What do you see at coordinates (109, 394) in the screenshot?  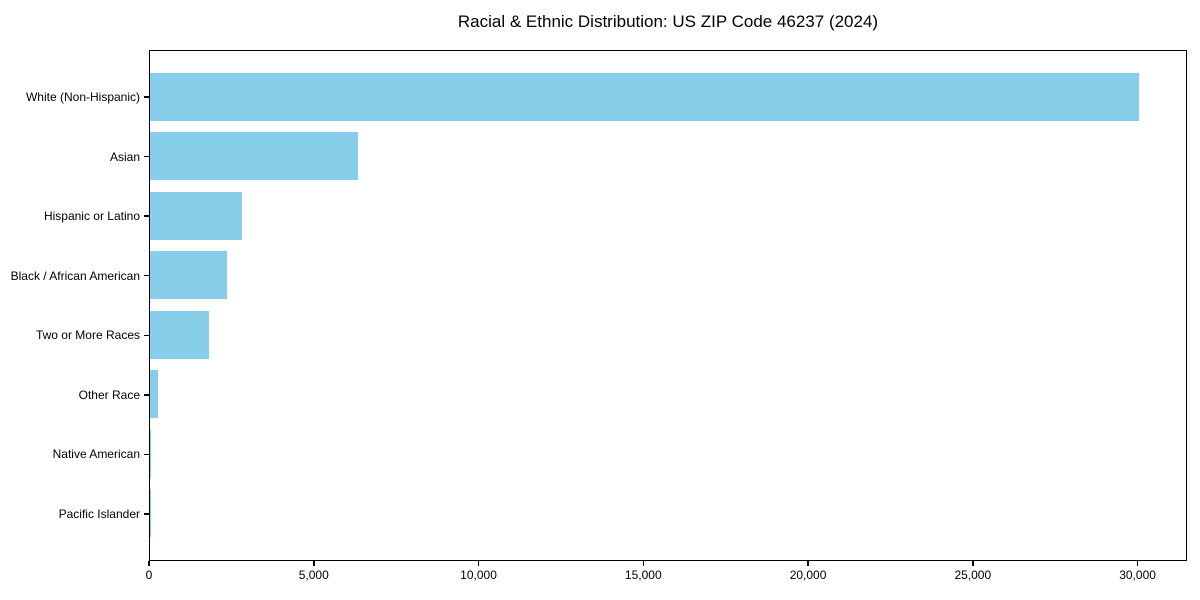 I see `category-label: Other Race` at bounding box center [109, 394].